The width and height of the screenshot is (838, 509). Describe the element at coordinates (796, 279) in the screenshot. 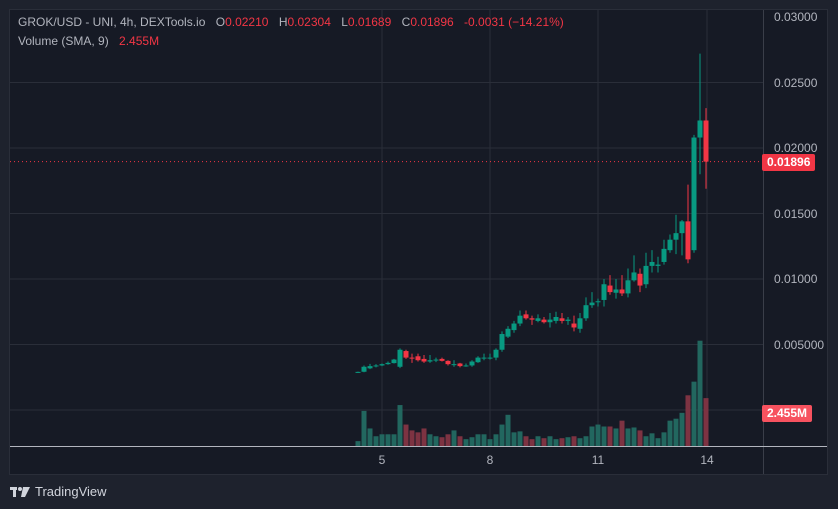

I see `price-tick: 0.01000` at that location.